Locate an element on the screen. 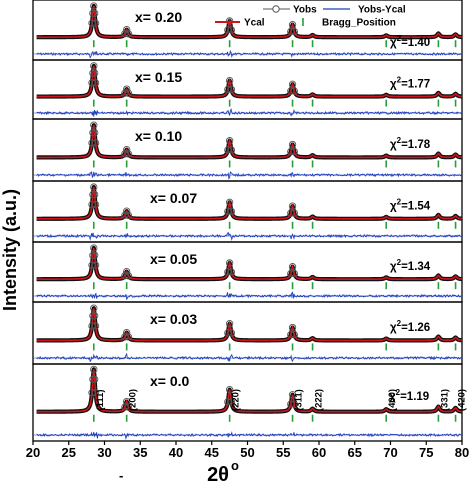  panel-3: x= 0.10 χ2=1.78 is located at coordinates (248, 150).